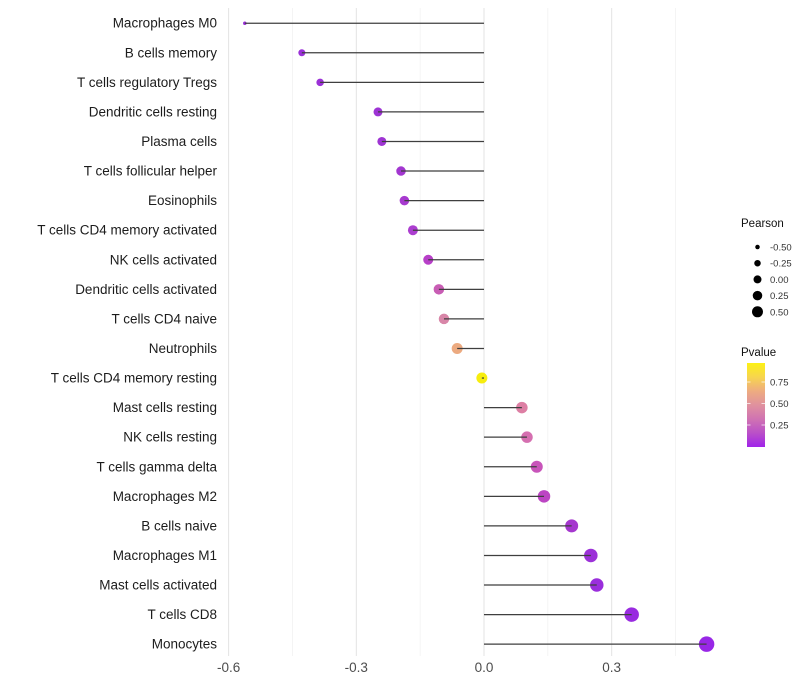 The height and width of the screenshot is (700, 800). Describe the element at coordinates (779, 312) in the screenshot. I see `legend-size-label: 0.50` at that location.